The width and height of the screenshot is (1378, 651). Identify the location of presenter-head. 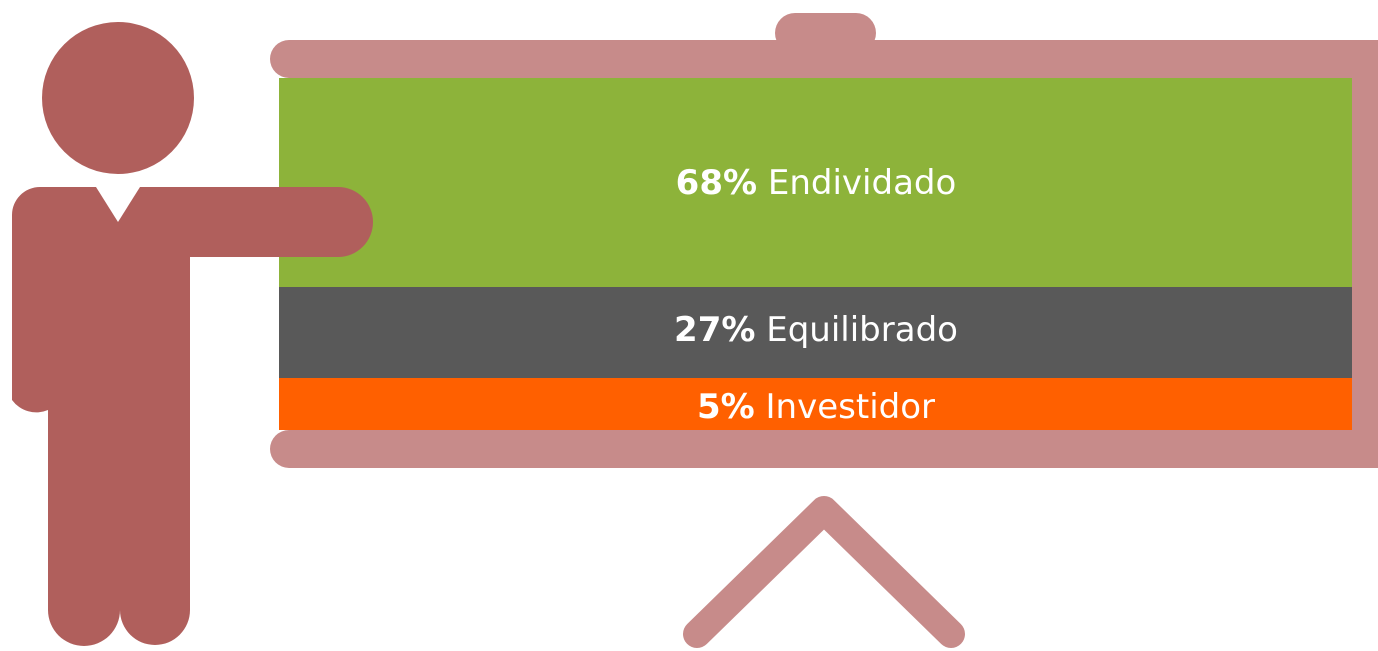
(118, 98).